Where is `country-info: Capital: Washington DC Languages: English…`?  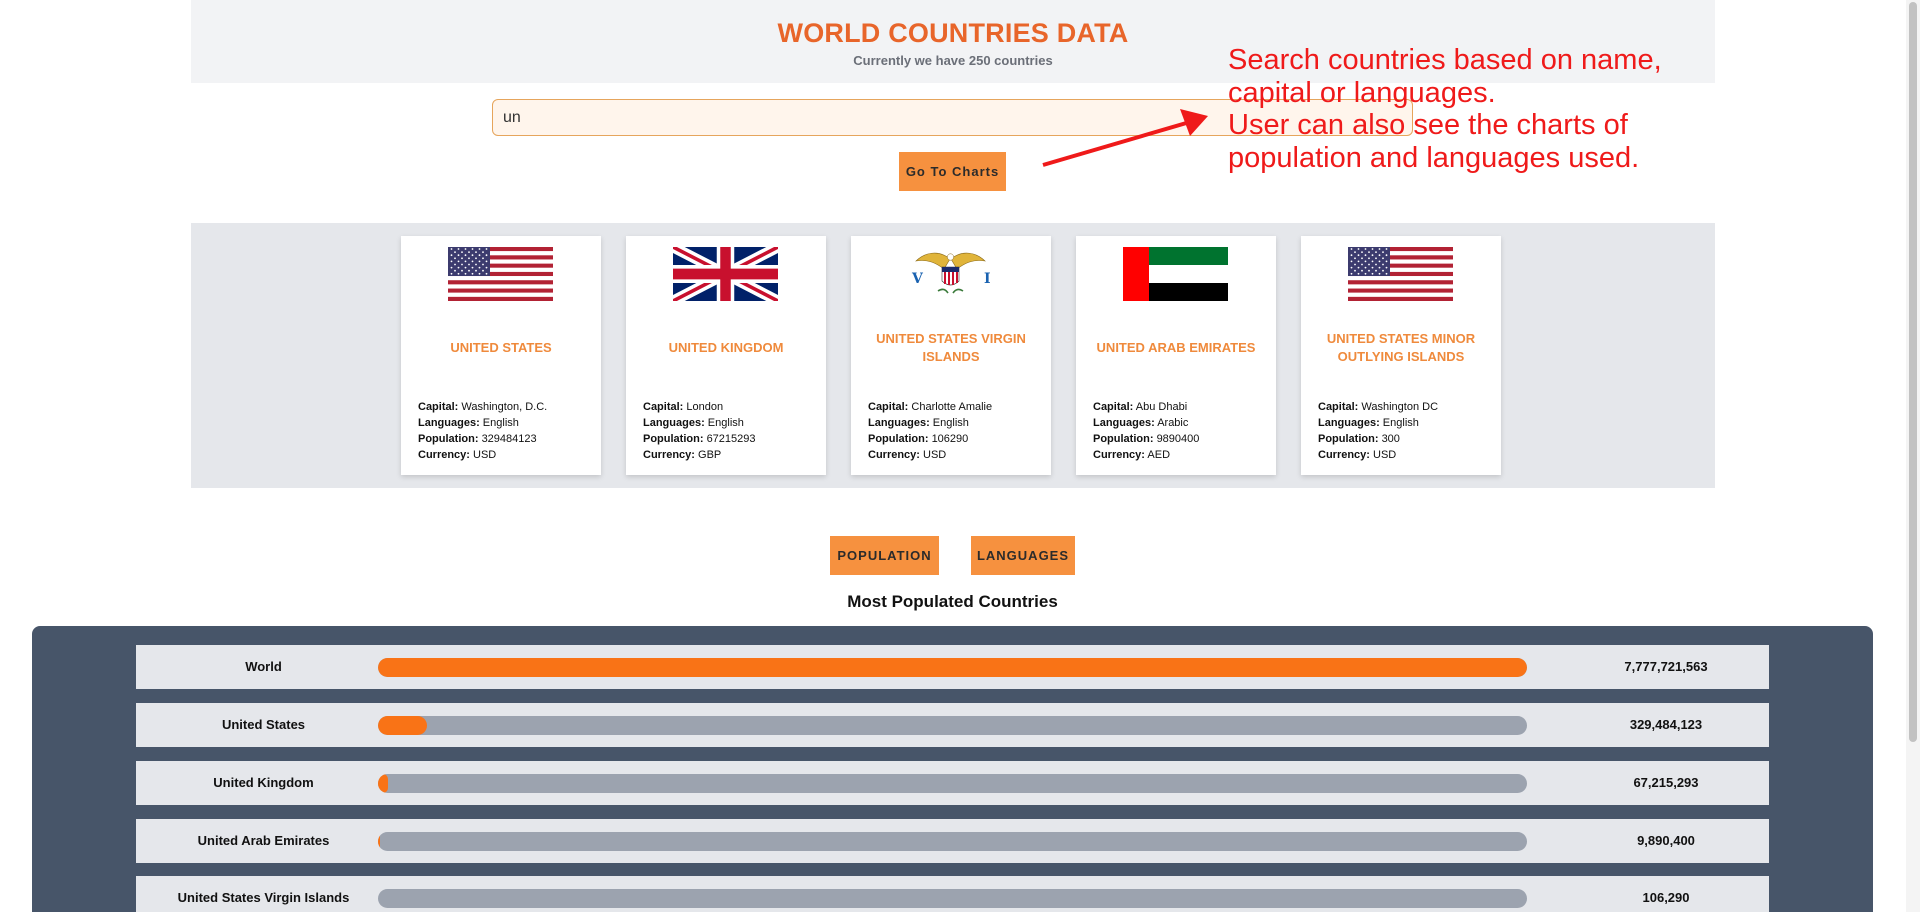 country-info: Capital: Washington DC Languages: English… is located at coordinates (1378, 431).